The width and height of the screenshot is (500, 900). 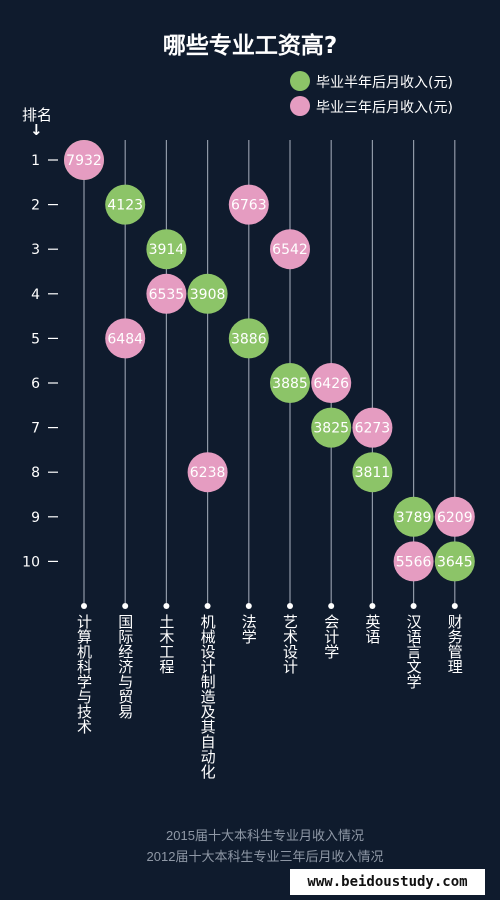 I want to click on data-label: 6763, so click(x=249, y=206).